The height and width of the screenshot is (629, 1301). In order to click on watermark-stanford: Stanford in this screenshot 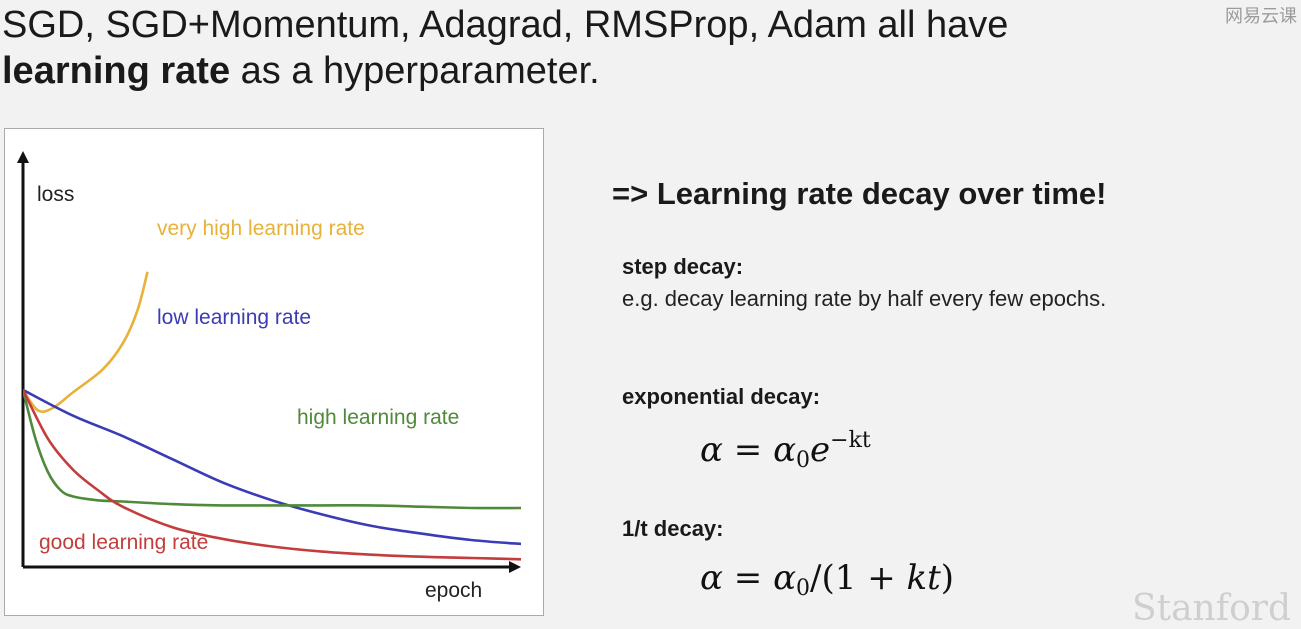, I will do `click(1211, 608)`.